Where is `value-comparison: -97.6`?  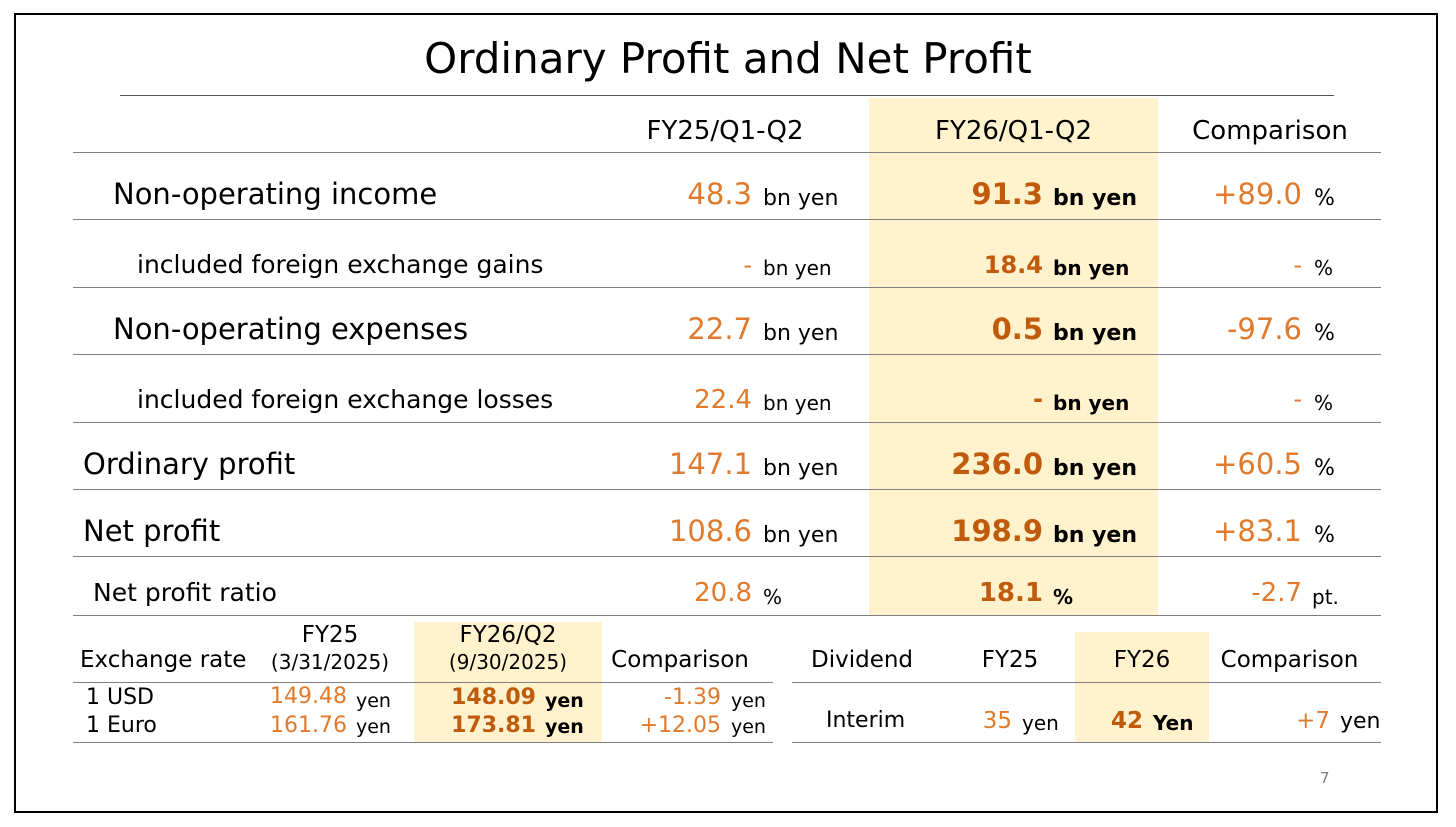
value-comparison: -97.6 is located at coordinates (1264, 329).